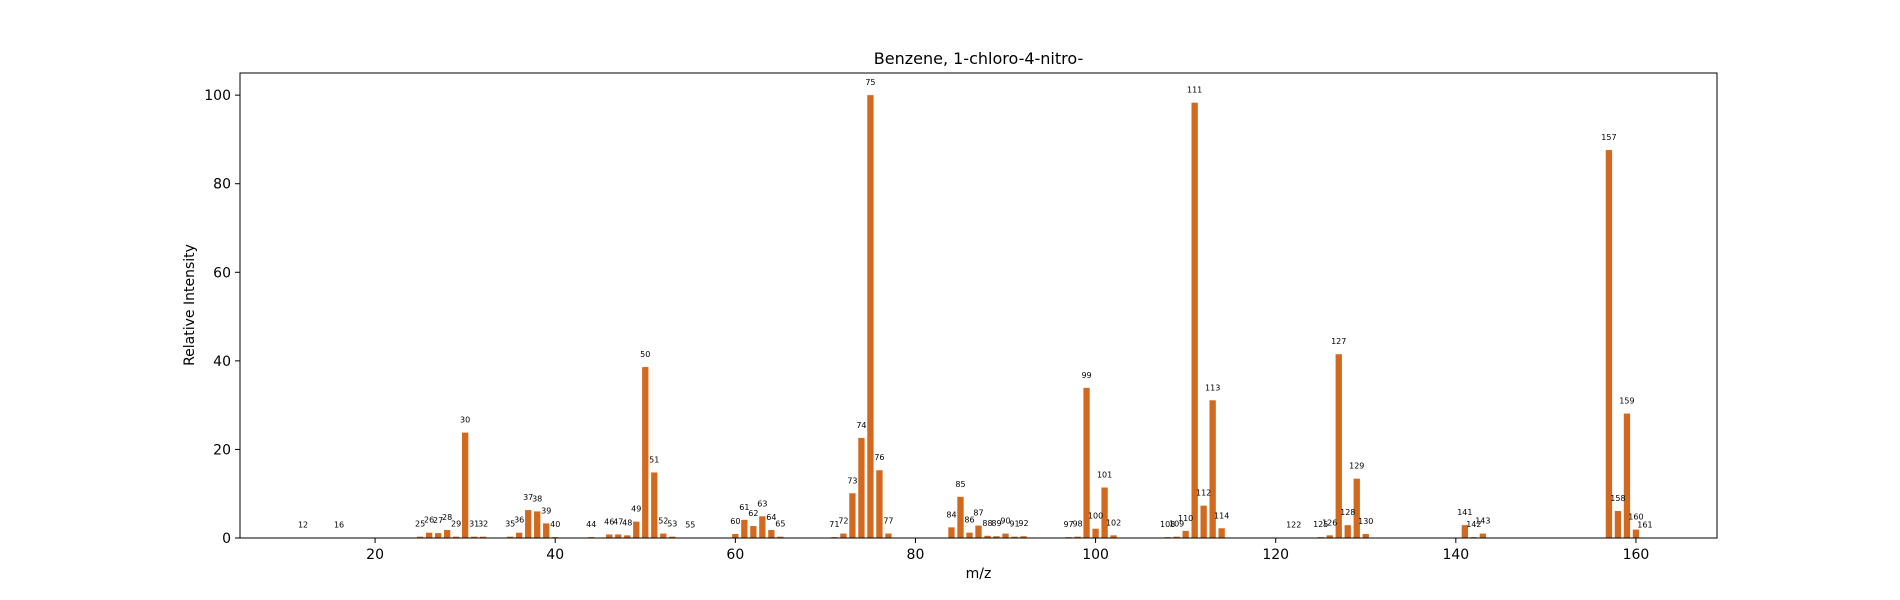 This screenshot has height=600, width=1900. Describe the element at coordinates (555, 555) in the screenshot. I see `x-tick-label: 40` at that location.